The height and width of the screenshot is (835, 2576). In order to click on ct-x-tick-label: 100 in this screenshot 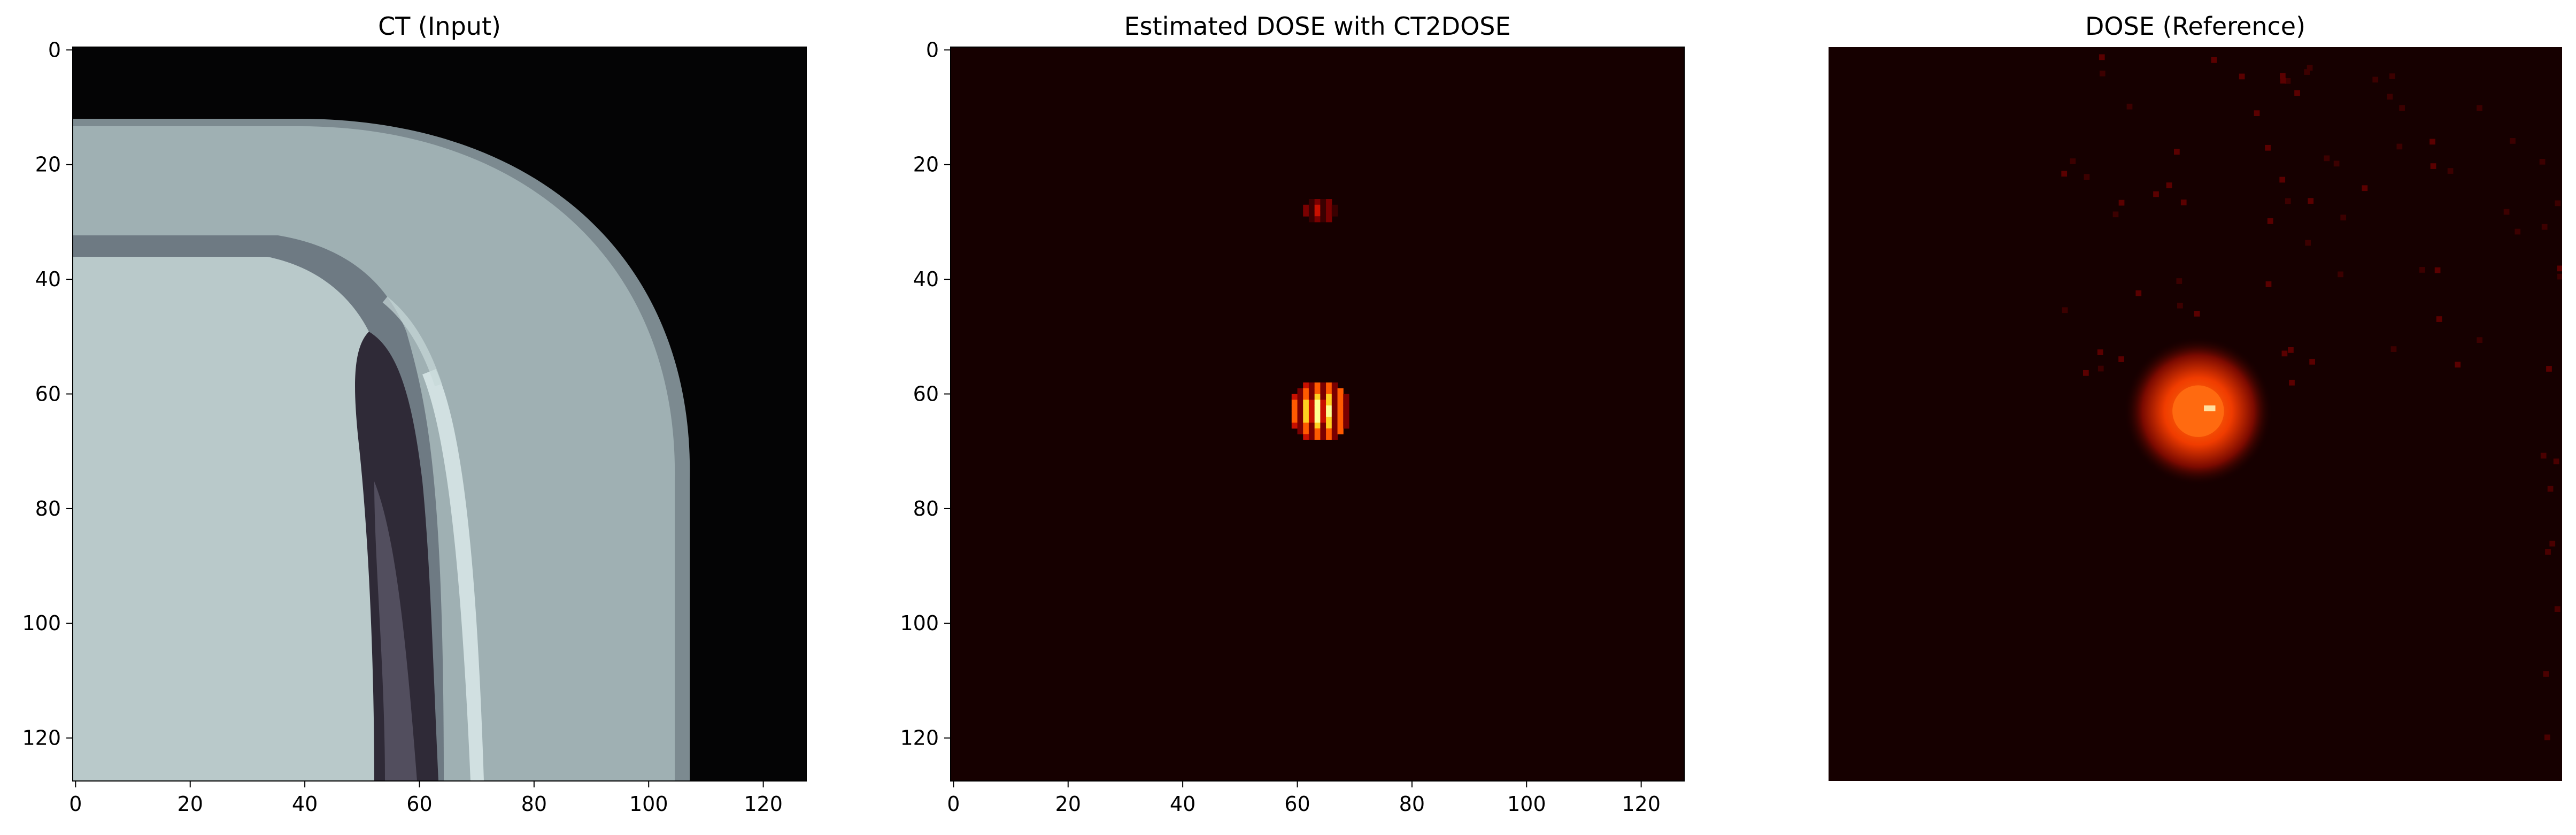, I will do `click(648, 804)`.